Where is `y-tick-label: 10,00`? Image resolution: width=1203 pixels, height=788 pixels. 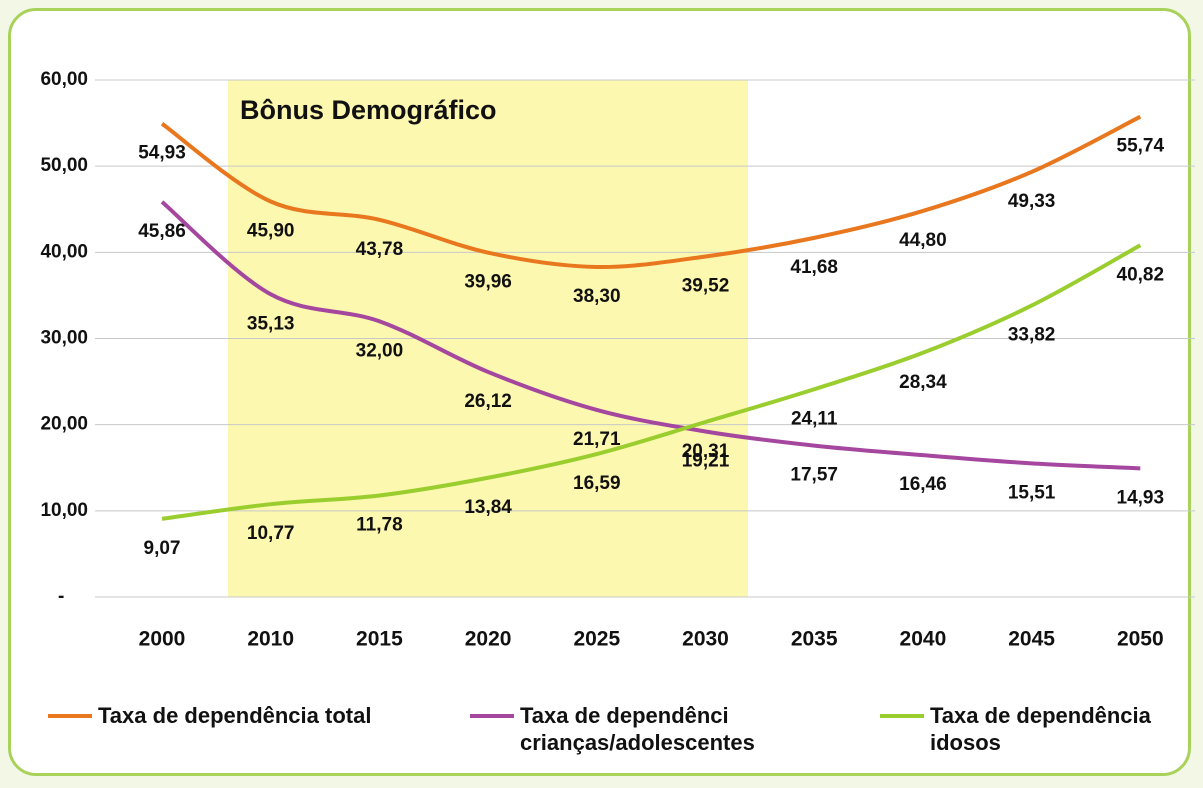 y-tick-label: 10,00 is located at coordinates (64, 510).